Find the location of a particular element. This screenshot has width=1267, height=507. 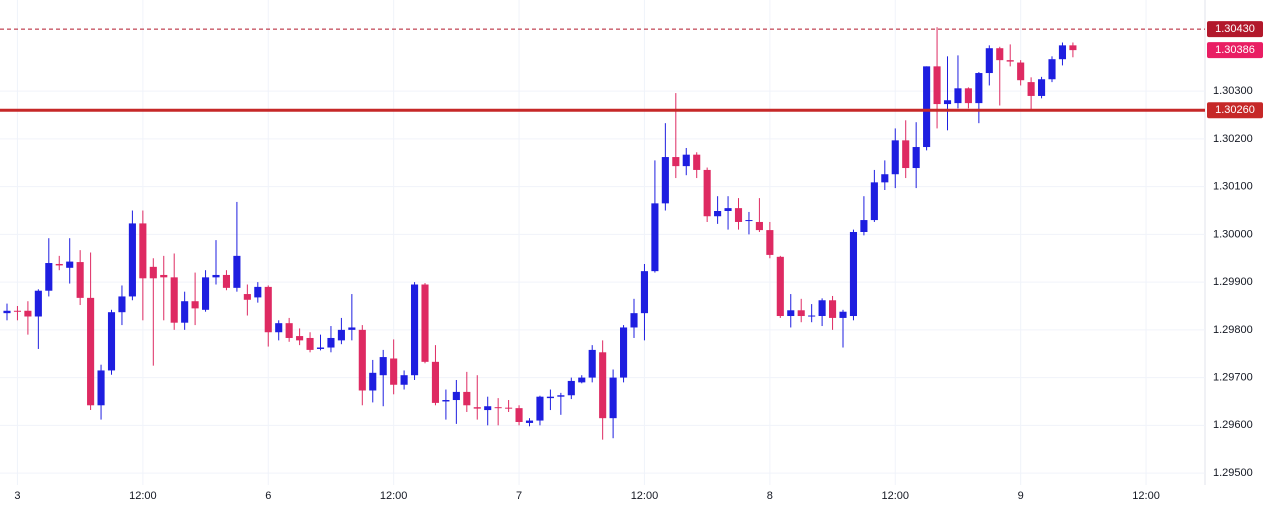

y-tick-label: 1.29500 is located at coordinates (1233, 473).